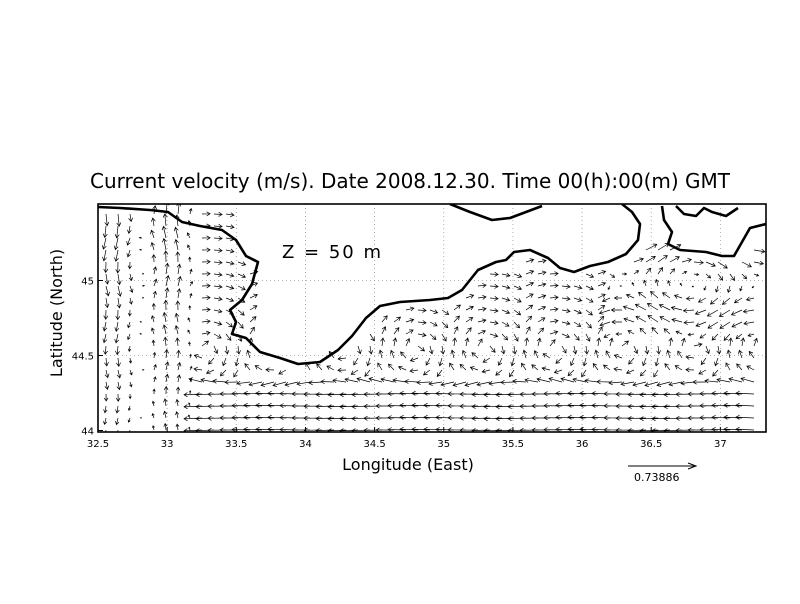 The image size is (800, 604). What do you see at coordinates (407, 438) in the screenshot?
I see `x-axis-ticks: 32.5 33 33.5 34 34.5 35 35.5 36 36.5 37` at bounding box center [407, 438].